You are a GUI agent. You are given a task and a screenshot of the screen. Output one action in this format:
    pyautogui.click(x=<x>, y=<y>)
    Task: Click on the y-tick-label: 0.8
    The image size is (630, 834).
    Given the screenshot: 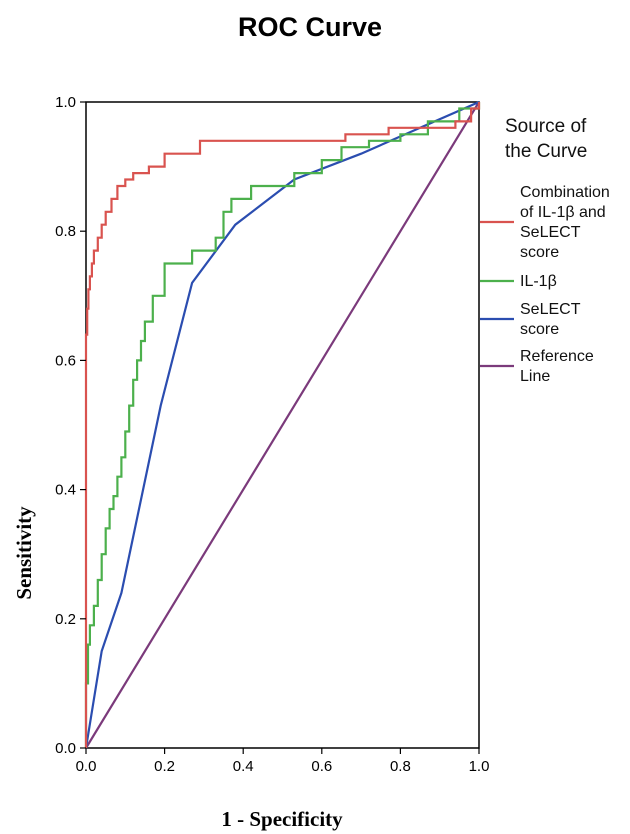 What is the action you would take?
    pyautogui.click(x=65, y=231)
    